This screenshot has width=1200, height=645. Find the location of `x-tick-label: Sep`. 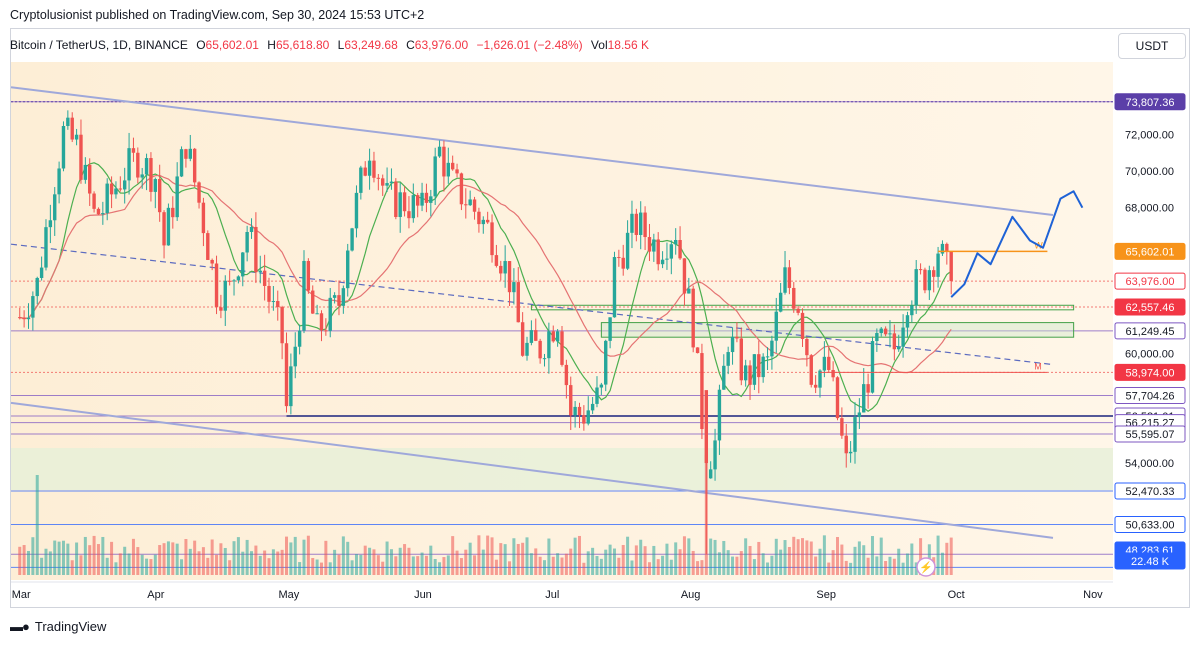

x-tick-label: Sep is located at coordinates (826, 595).